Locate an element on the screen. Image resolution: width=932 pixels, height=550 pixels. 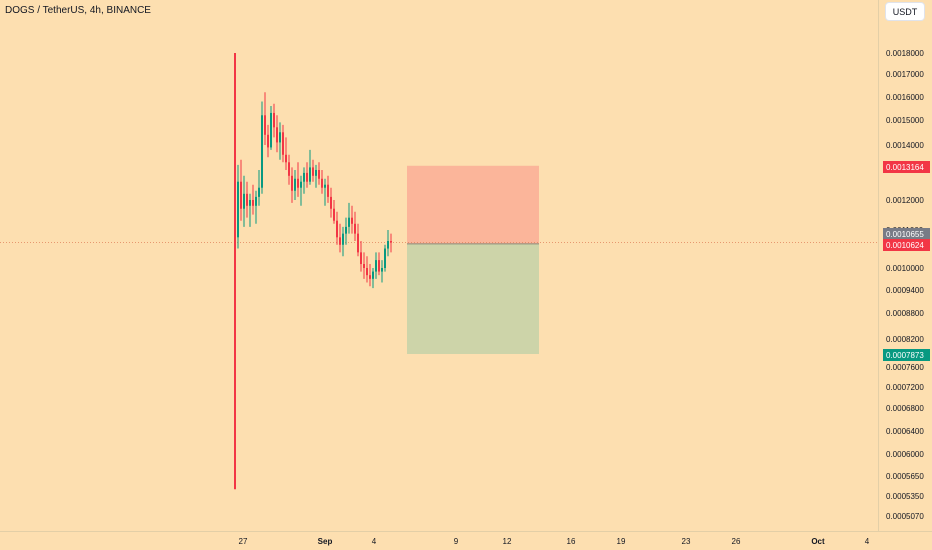
entry-badge-label: 0.0010624 is located at coordinates (905, 245).